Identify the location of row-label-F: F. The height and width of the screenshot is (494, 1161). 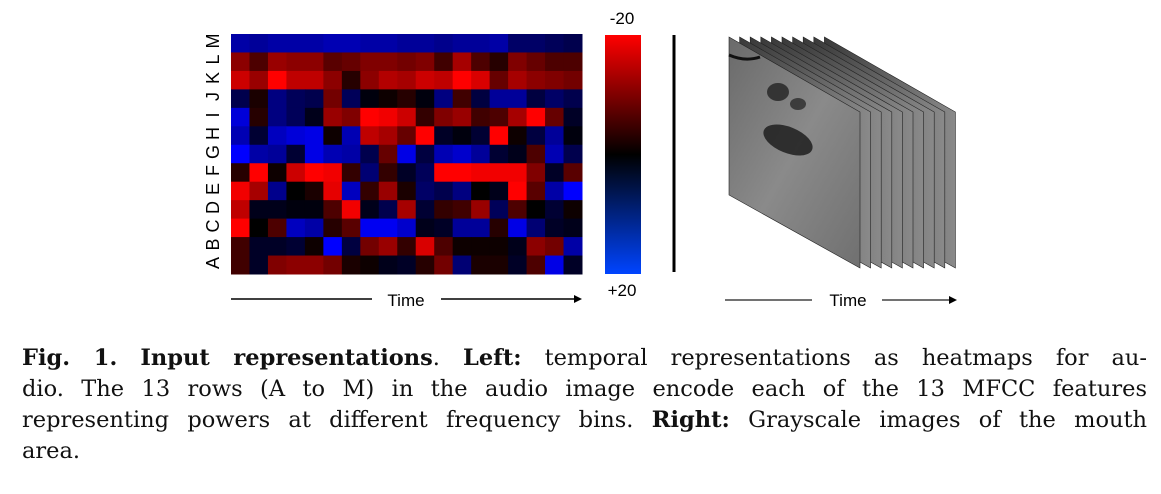
(213, 170).